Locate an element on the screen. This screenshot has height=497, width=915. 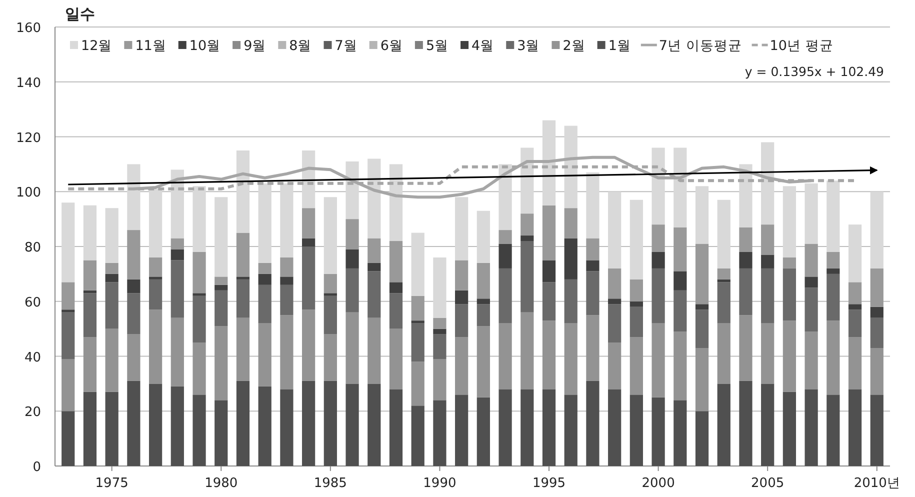
legend-label: 11월 is located at coordinates (150, 46).